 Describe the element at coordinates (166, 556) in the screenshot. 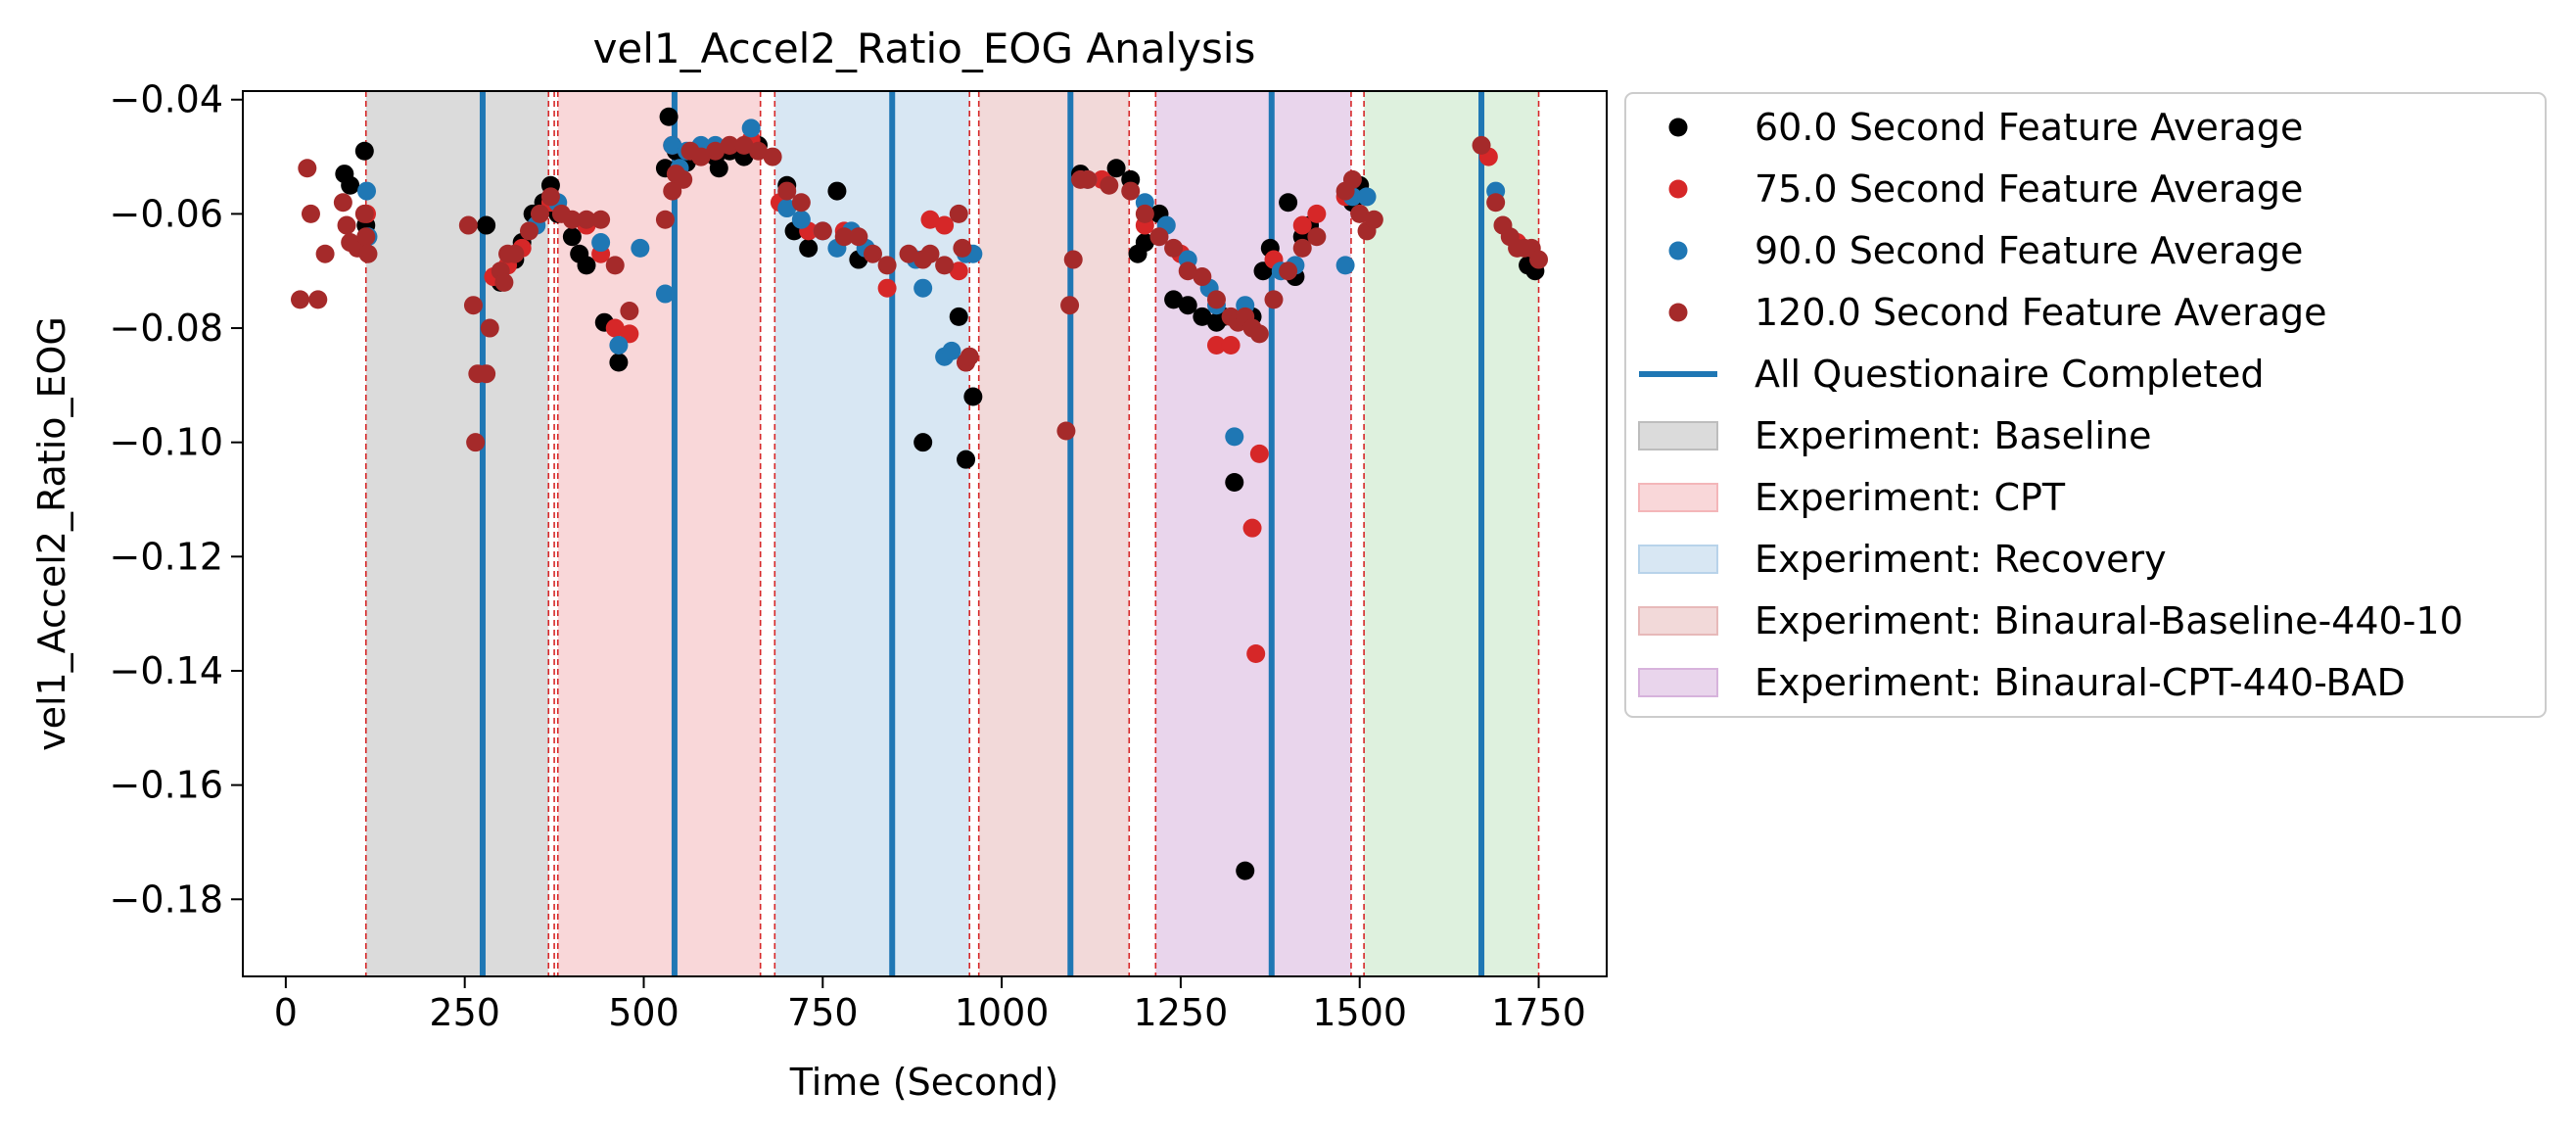

I see `y-tick-label-3: −0.12` at that location.